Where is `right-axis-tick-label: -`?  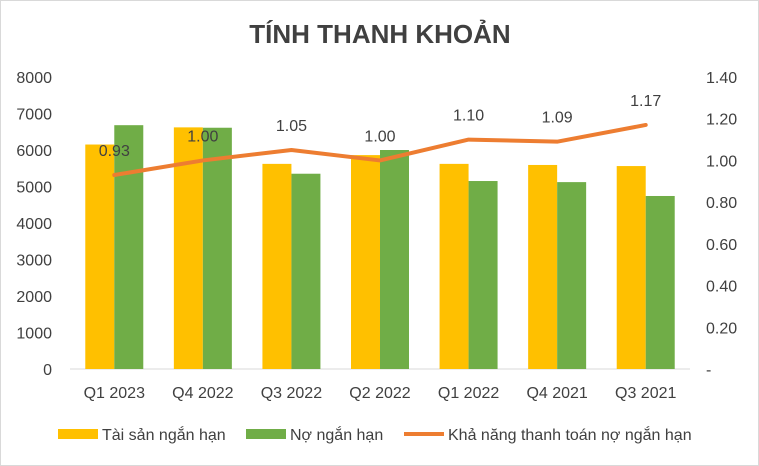 right-axis-tick-label: - is located at coordinates (708, 370).